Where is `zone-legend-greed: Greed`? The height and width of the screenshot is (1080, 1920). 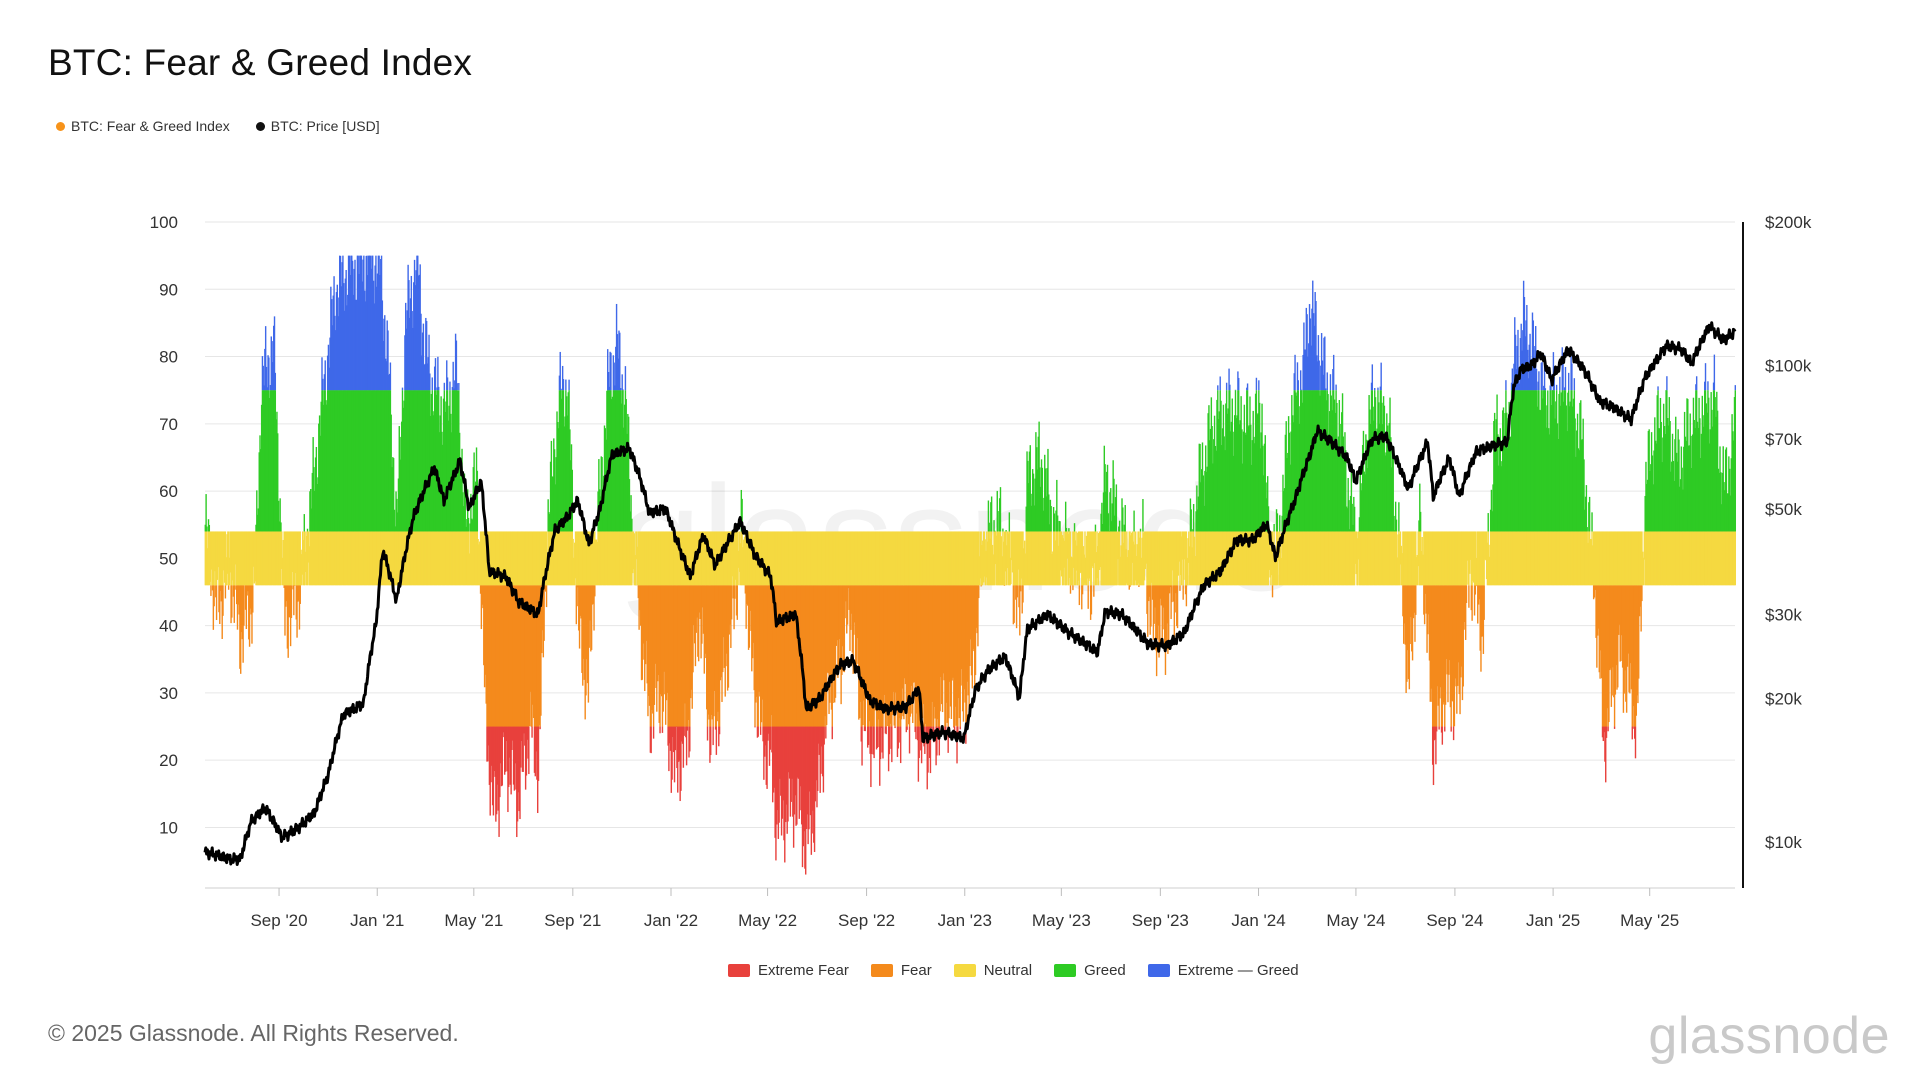
zone-legend-greed: Greed is located at coordinates (1090, 970).